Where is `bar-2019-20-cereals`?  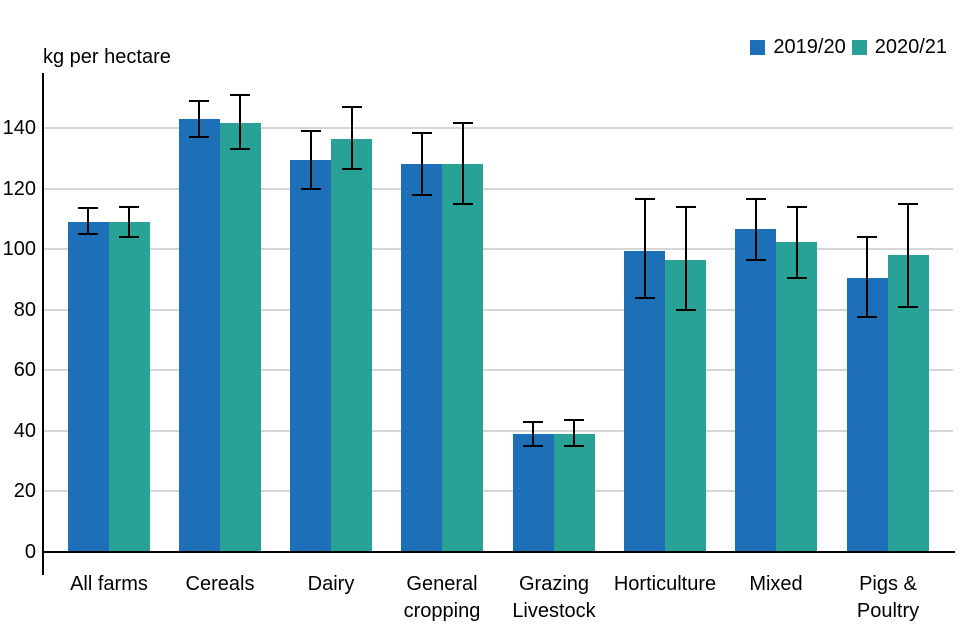 bar-2019-20-cereals is located at coordinates (199, 335).